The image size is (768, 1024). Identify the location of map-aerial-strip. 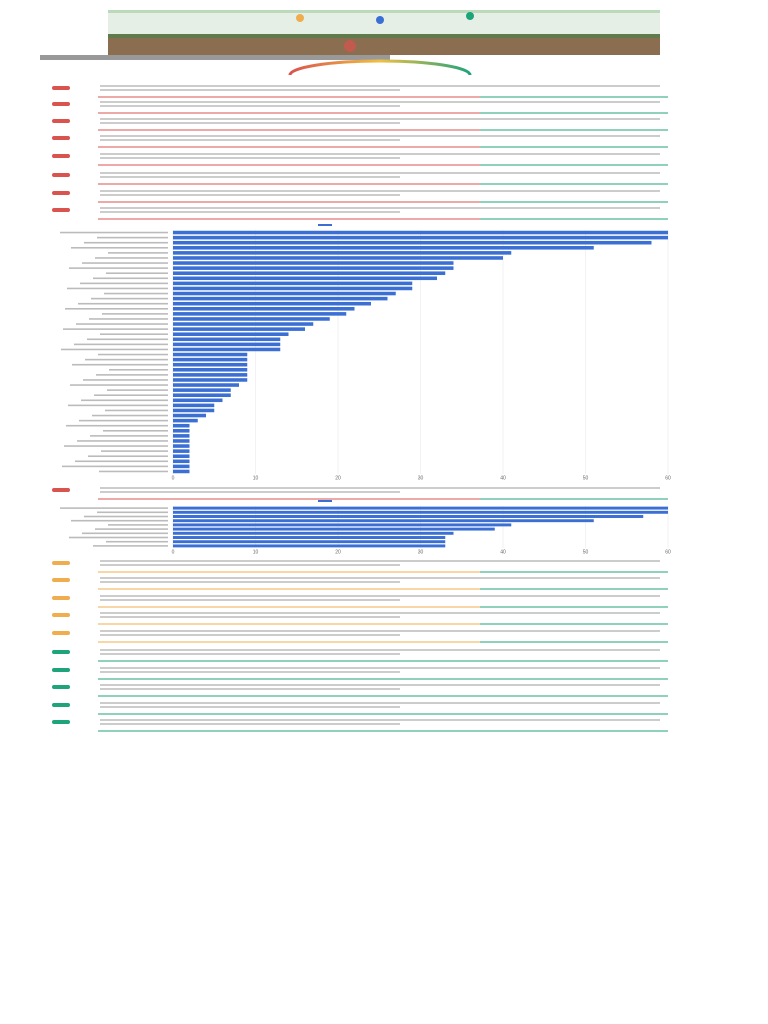
(384, 36).